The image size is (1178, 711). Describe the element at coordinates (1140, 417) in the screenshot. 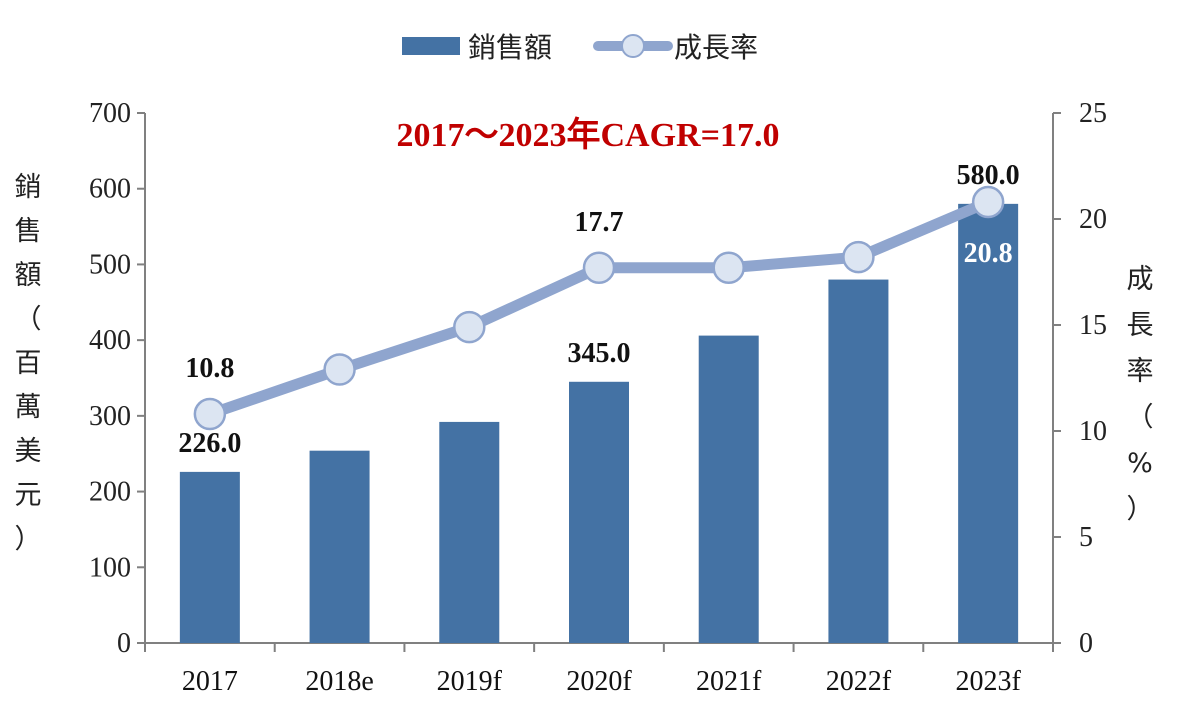

I see `right-axis-title-char: （` at that location.